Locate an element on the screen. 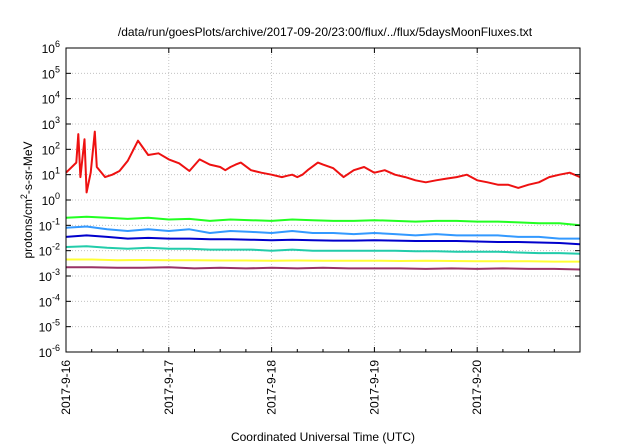 The height and width of the screenshot is (448, 640). x-tick-label: 2017-9-18 is located at coordinates (272, 387).